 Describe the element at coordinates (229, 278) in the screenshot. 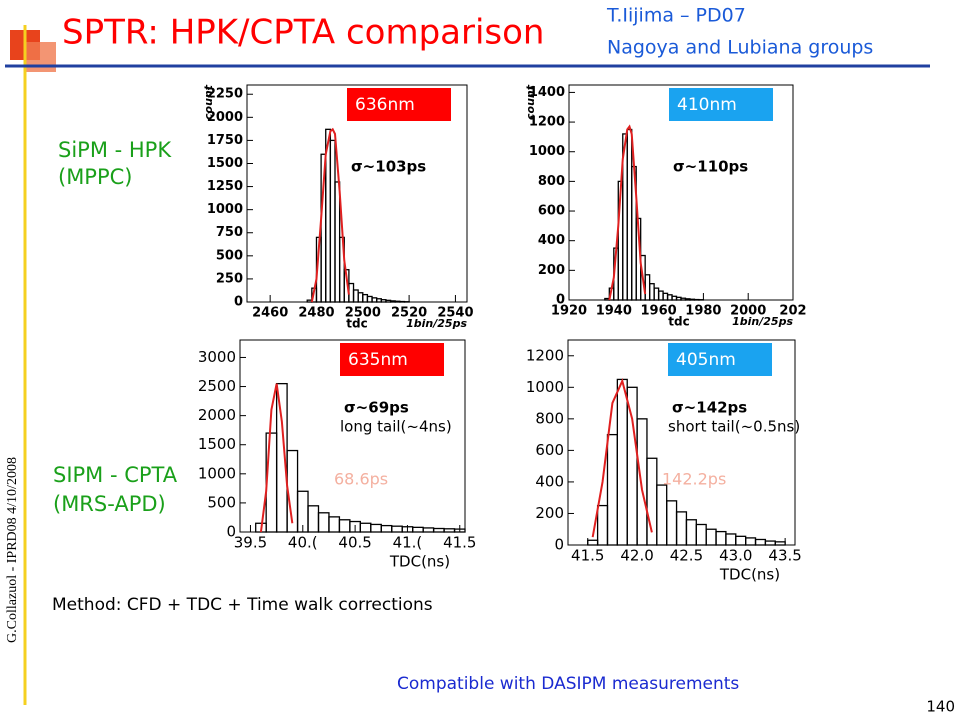

I see `y-tick-label: 250` at that location.